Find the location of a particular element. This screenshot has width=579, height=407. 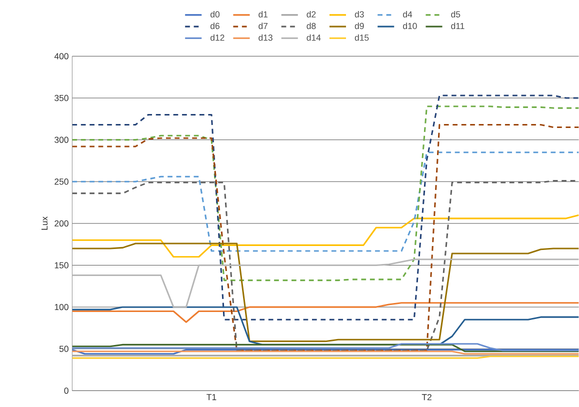

legend-label: d9 is located at coordinates (359, 25).